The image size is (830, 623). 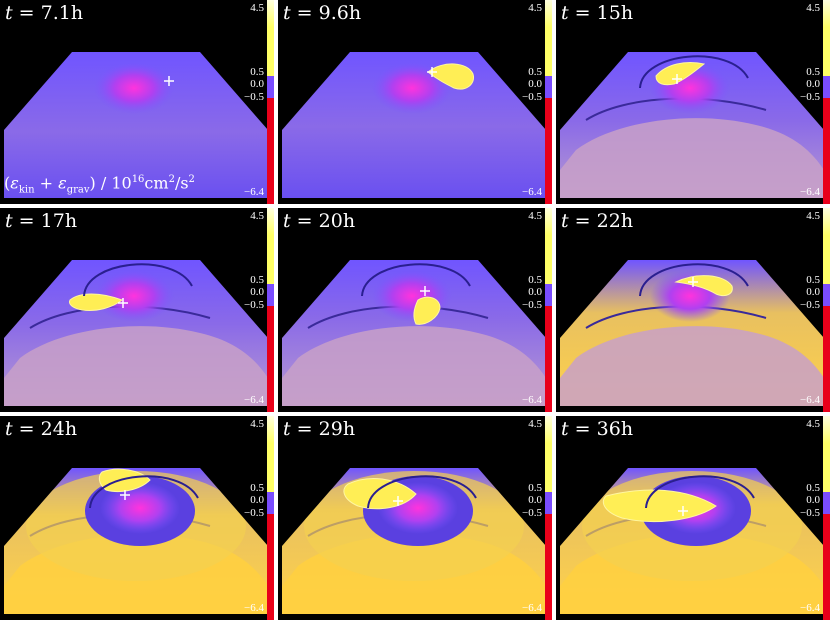 I want to click on time-value: 17h, so click(x=59, y=221).